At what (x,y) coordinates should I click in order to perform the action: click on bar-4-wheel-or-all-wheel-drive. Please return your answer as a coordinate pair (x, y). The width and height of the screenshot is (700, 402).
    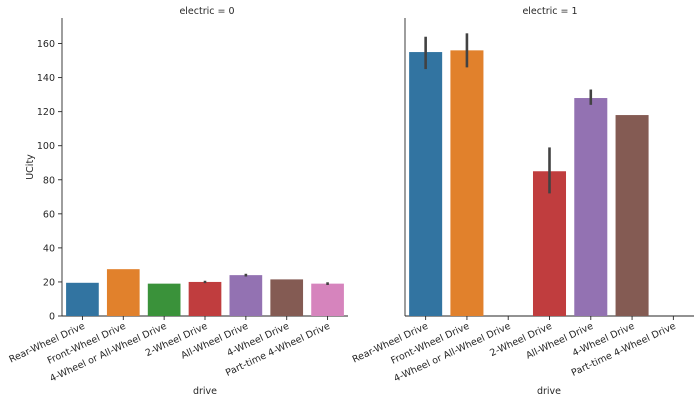
    Looking at the image, I should click on (164, 299).